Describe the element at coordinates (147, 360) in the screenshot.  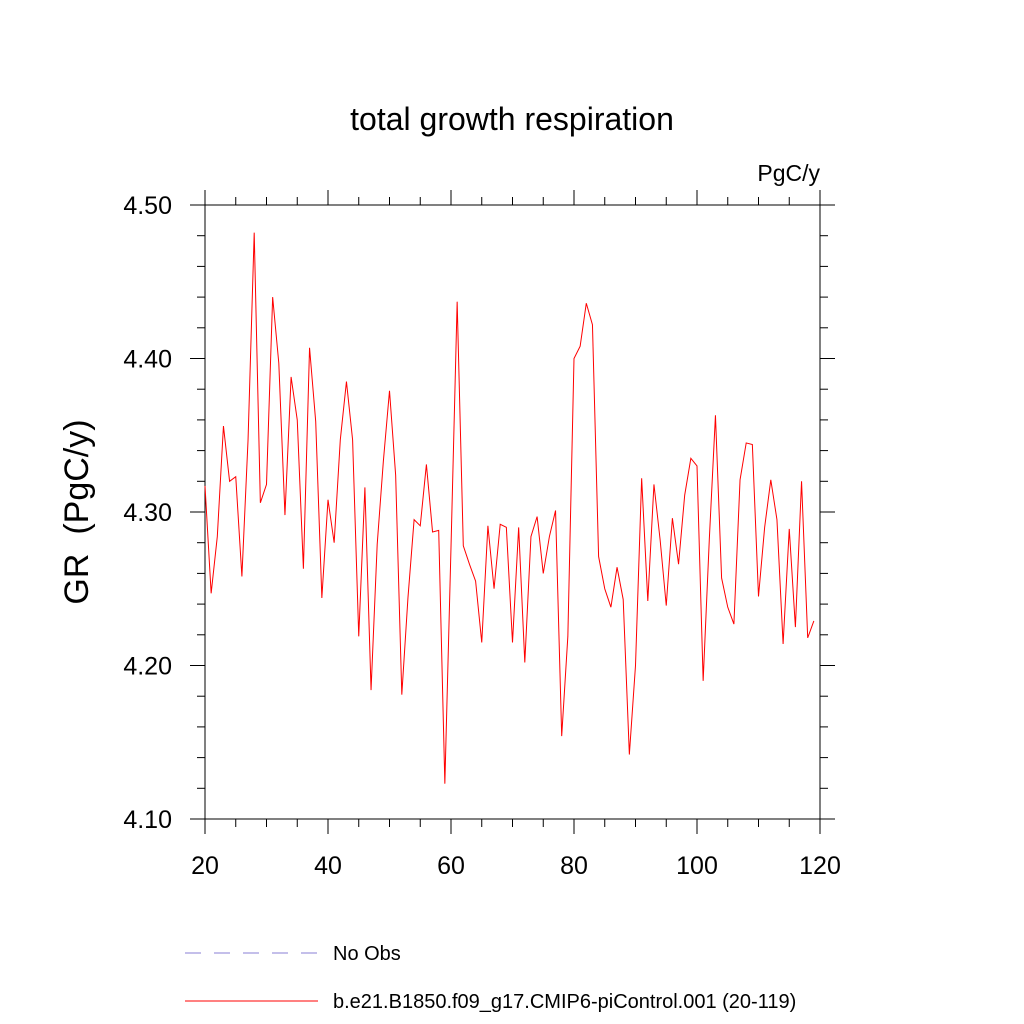
I see `y-tick-label: 4.40` at that location.